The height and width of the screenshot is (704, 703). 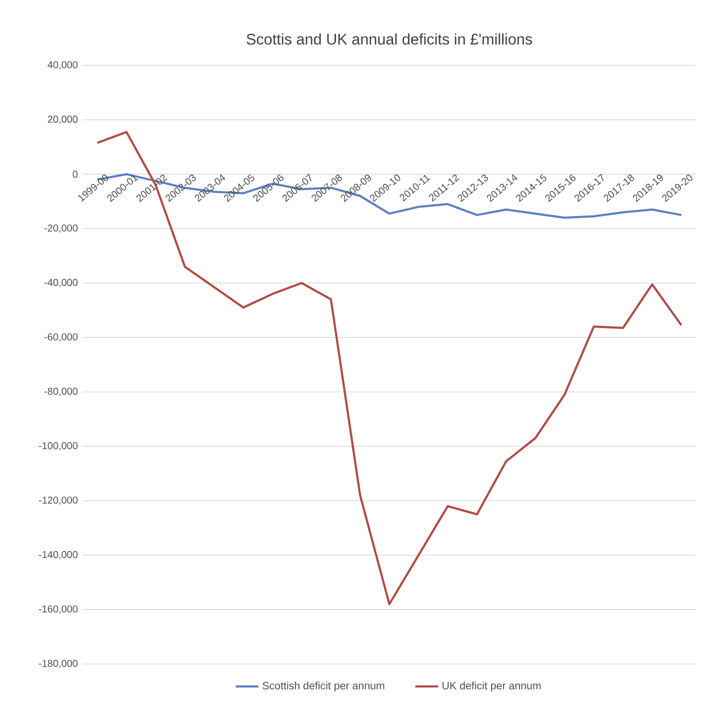 I want to click on y-tick-label: 40,000, so click(x=63, y=65).